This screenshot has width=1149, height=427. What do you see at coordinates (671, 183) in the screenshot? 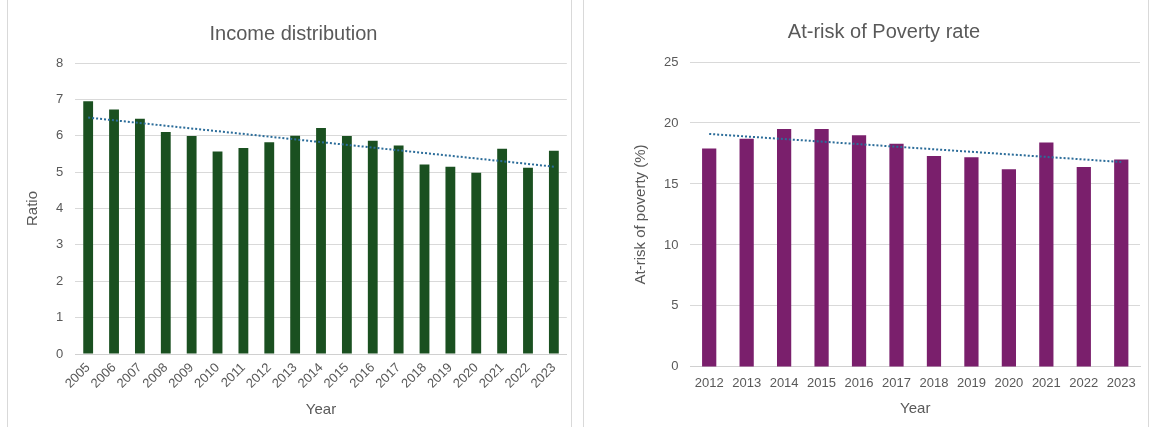
I see `y-tick-label: 15` at bounding box center [671, 183].